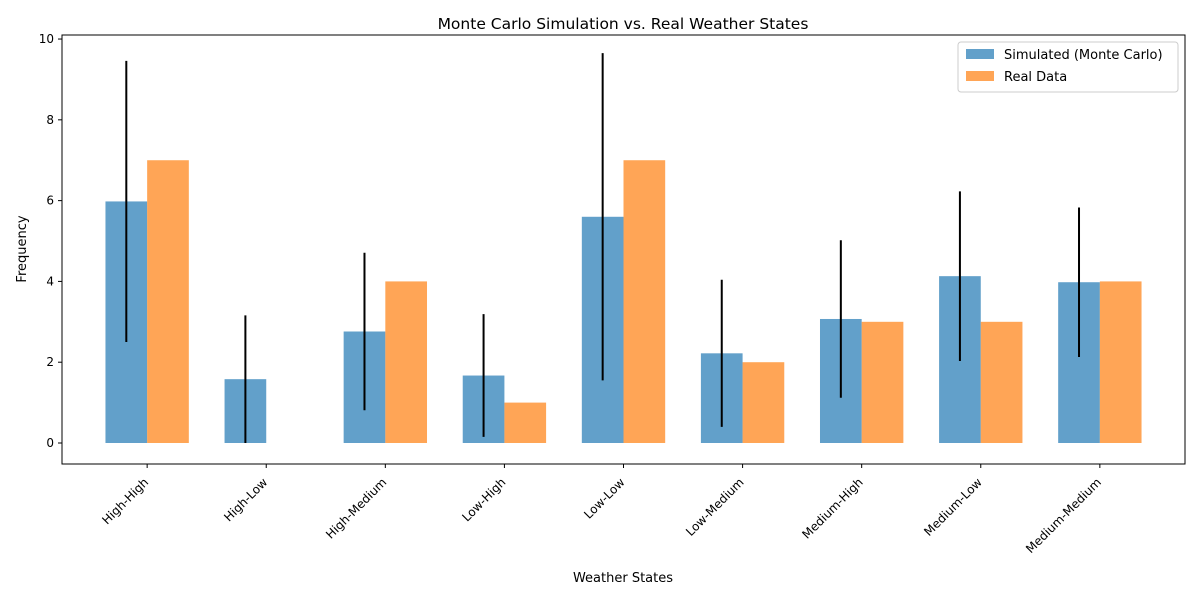  Describe the element at coordinates (168, 301) in the screenshot. I see `bar-real-high-high` at that location.